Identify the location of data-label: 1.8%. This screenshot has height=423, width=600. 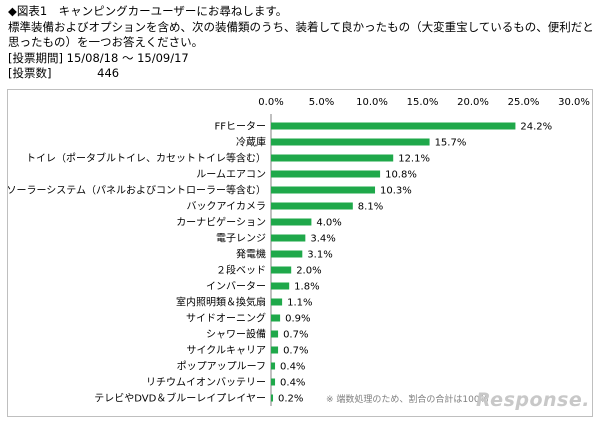
(306, 287).